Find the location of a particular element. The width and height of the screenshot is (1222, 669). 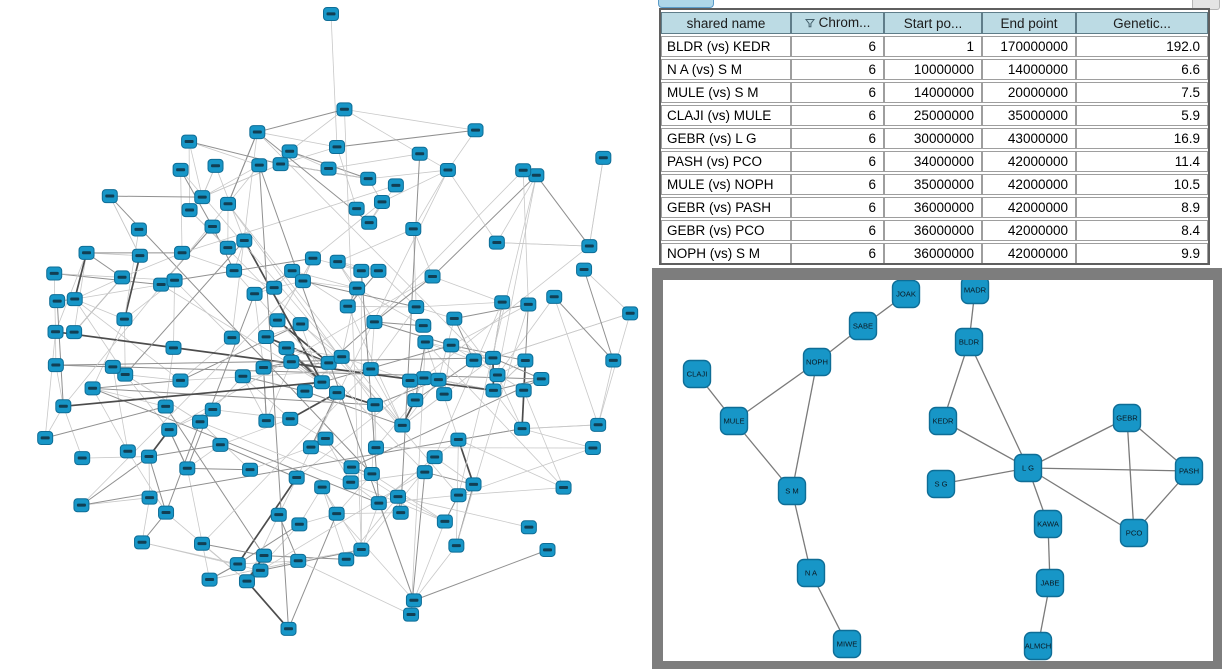

table-cell: 16.9 is located at coordinates (1142, 138).